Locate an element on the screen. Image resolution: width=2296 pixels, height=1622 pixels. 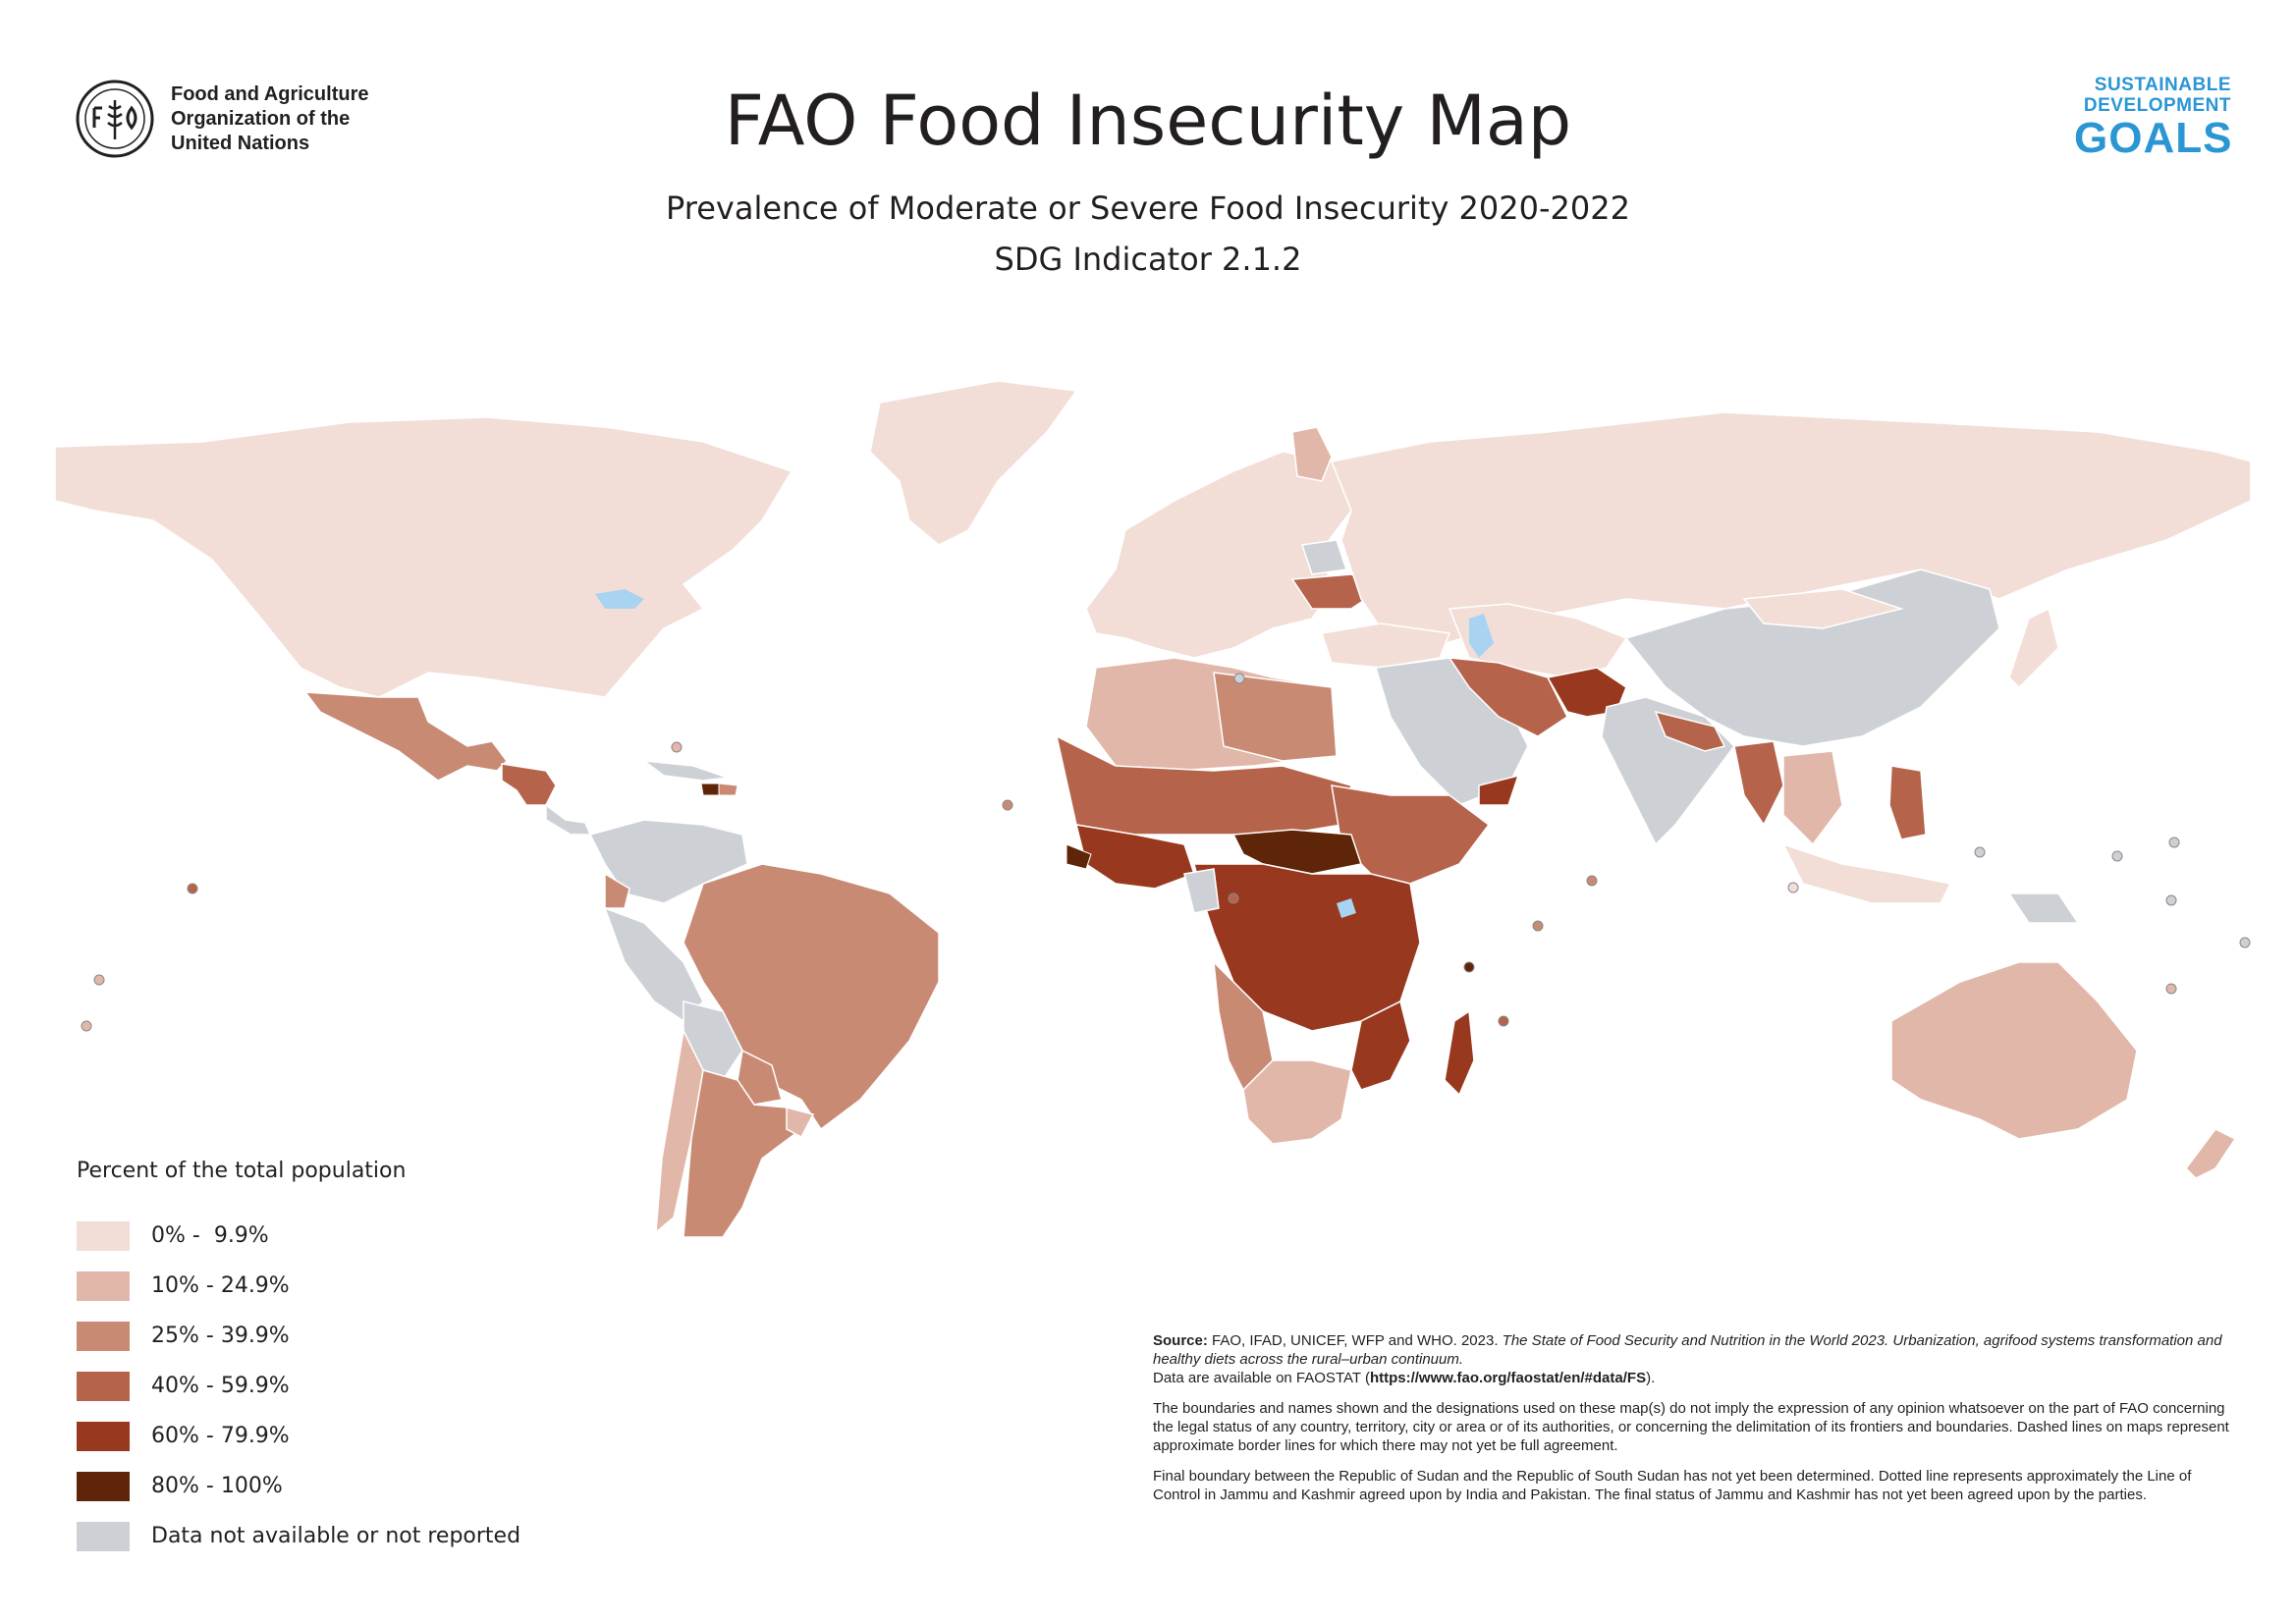
region-southern-africa is located at coordinates (1297, 1102).